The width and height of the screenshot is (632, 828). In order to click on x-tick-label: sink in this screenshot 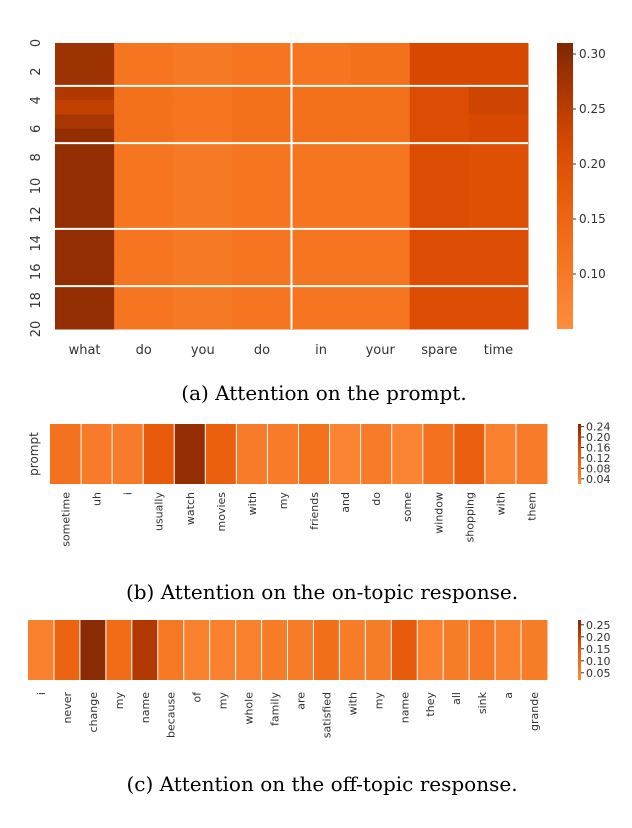, I will do `click(482, 702)`.